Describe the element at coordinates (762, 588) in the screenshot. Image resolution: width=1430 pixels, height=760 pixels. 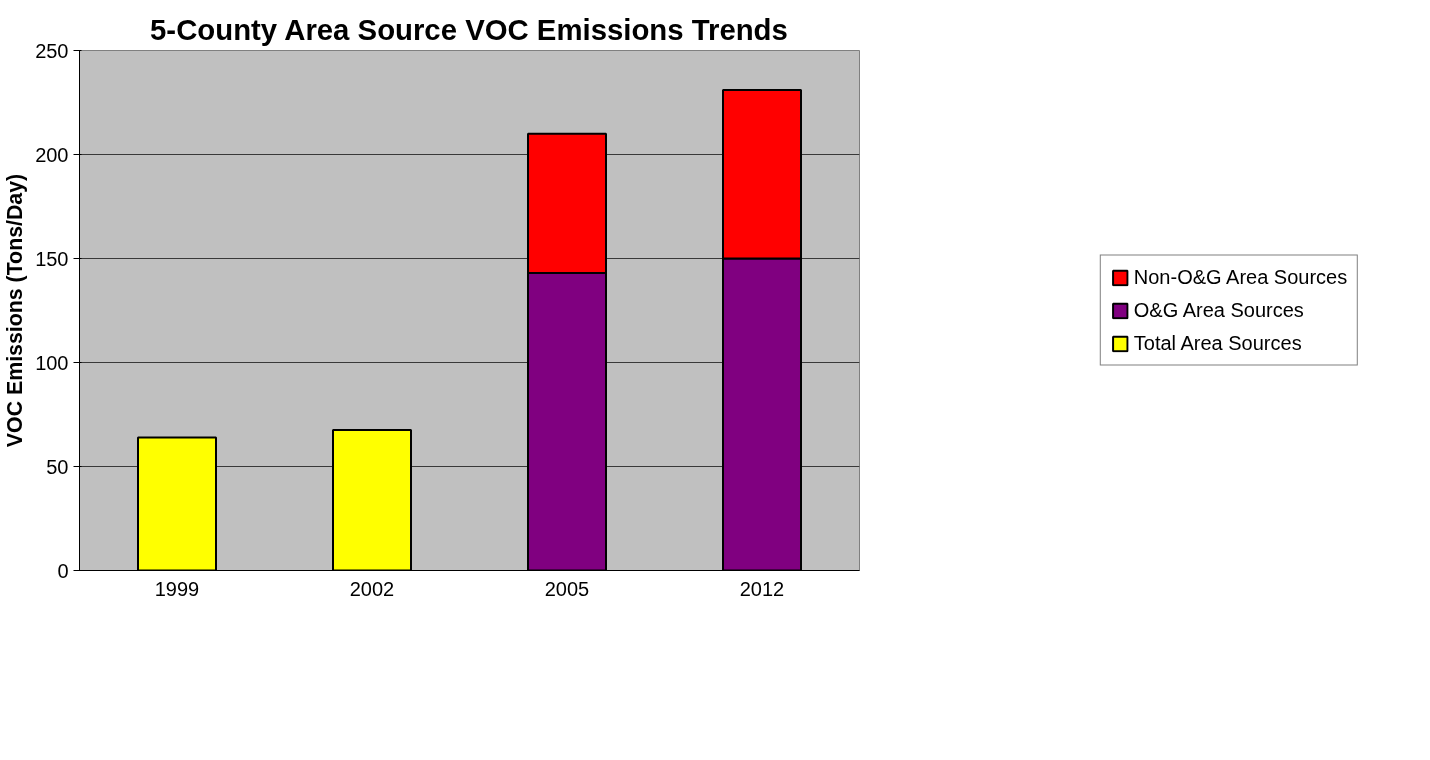
I see `x-tick-label: 2012` at that location.